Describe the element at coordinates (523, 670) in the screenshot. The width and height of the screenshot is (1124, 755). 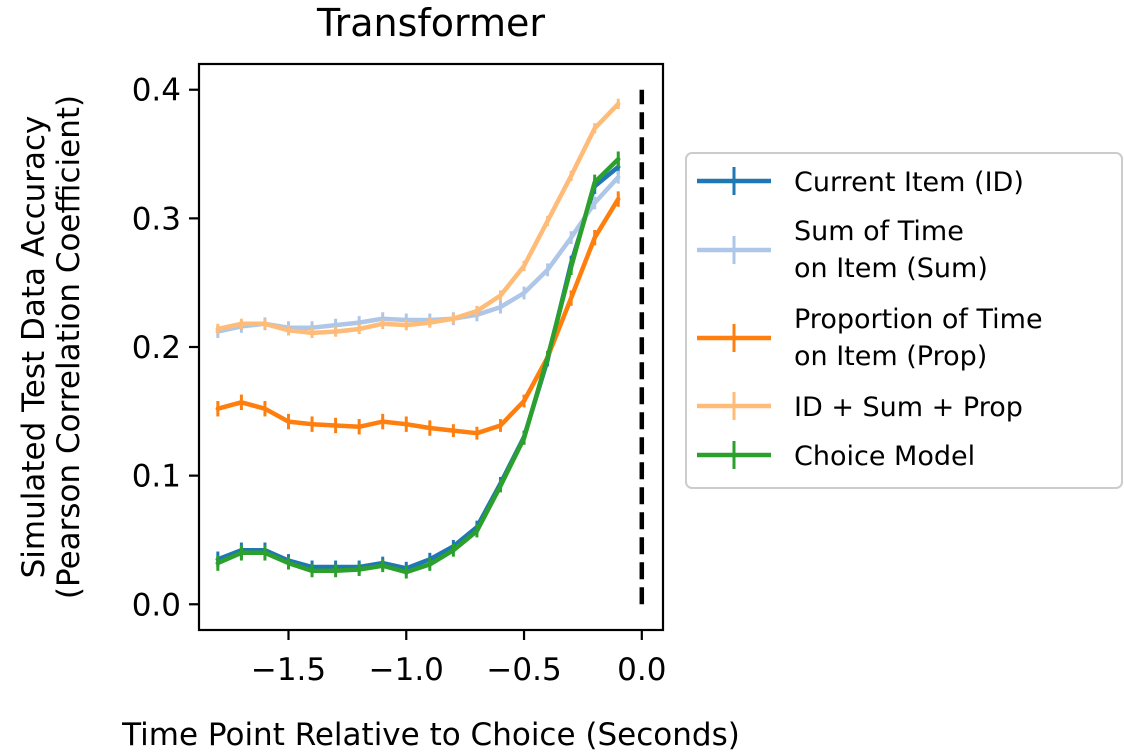
I see `x-tick-label: −0.5` at that location.